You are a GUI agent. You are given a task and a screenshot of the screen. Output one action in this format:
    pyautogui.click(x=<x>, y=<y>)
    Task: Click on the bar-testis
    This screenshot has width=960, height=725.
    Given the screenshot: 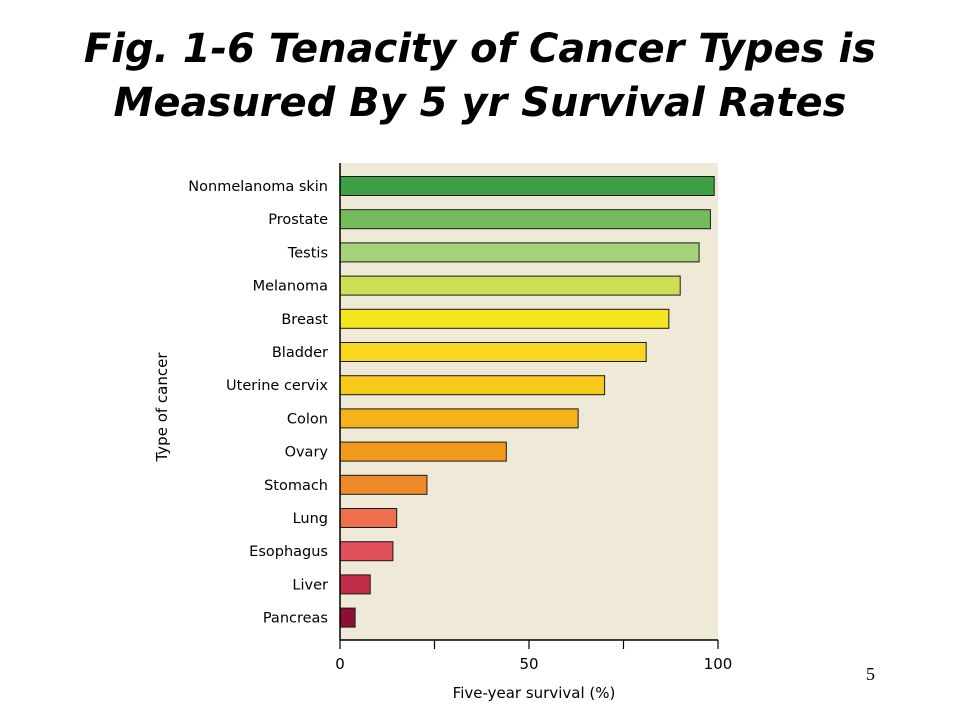 What is the action you would take?
    pyautogui.click(x=519, y=252)
    